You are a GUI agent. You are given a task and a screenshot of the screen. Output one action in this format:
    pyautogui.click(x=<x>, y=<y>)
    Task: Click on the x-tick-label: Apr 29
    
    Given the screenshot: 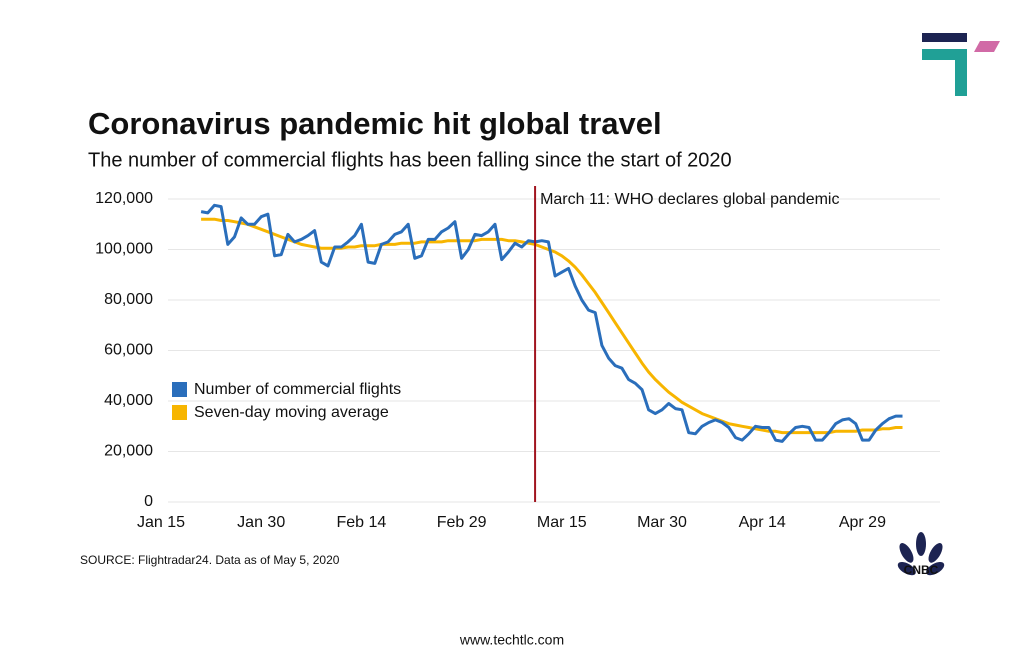 What is the action you would take?
    pyautogui.click(x=862, y=522)
    